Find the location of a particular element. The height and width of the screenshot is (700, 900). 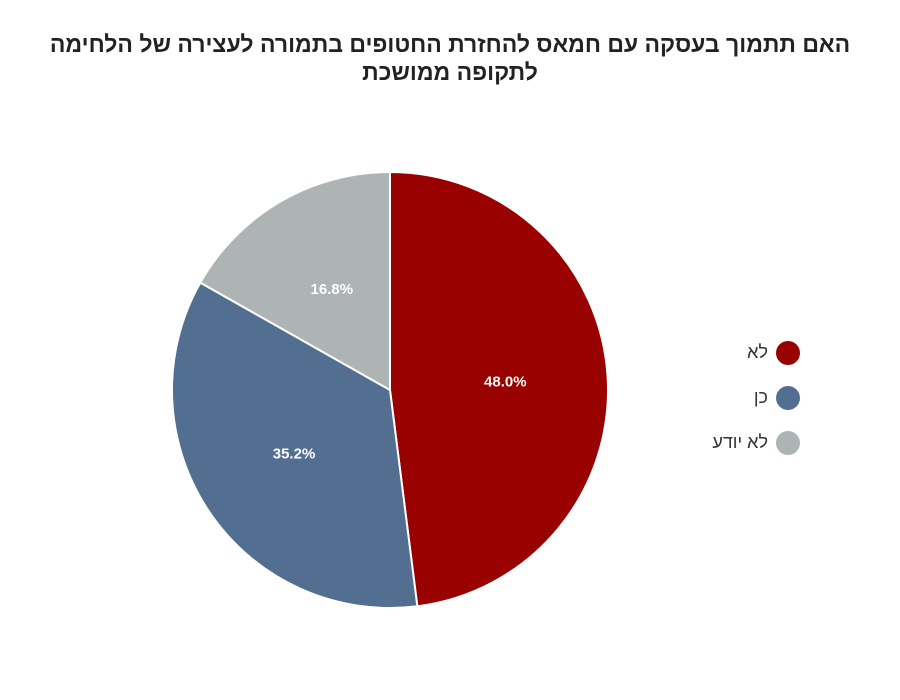

legend: לא כן לא יודע is located at coordinates (750, 397).